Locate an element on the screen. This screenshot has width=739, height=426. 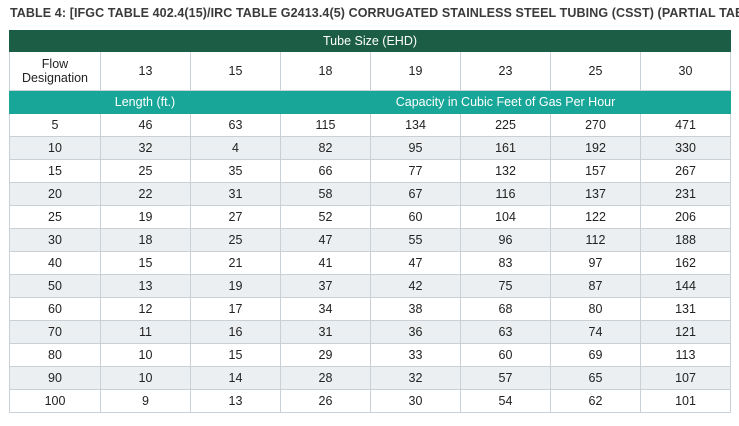
length-cell: 80 is located at coordinates (55, 355).